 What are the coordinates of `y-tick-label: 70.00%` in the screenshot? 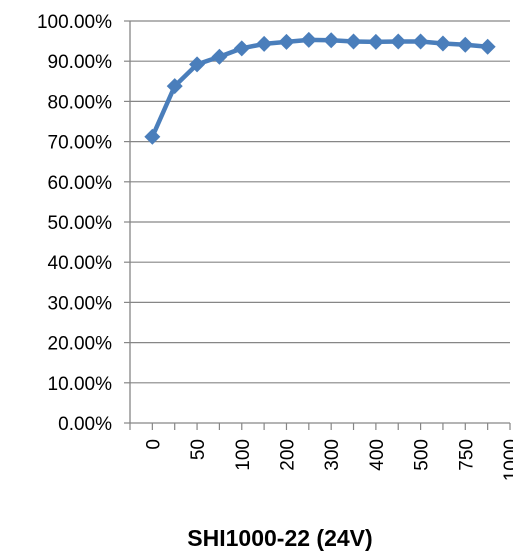 It's located at (80, 143).